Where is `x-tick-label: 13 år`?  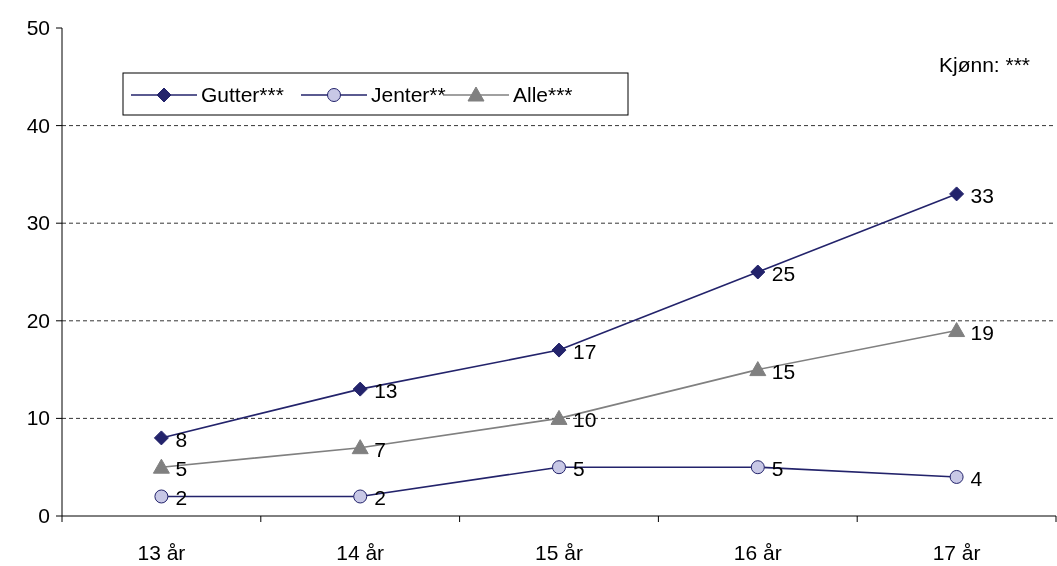
x-tick-label: 13 år is located at coordinates (161, 552).